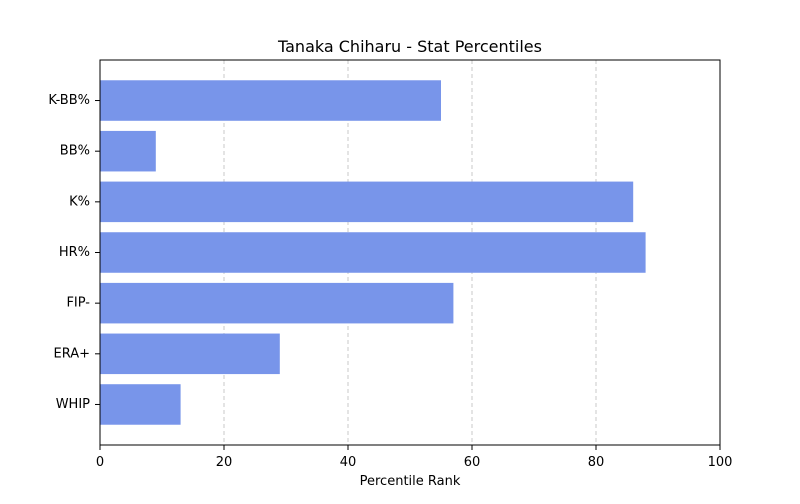 Image resolution: width=800 pixels, height=504 pixels. Describe the element at coordinates (277, 303) in the screenshot. I see `bar-fip` at that location.